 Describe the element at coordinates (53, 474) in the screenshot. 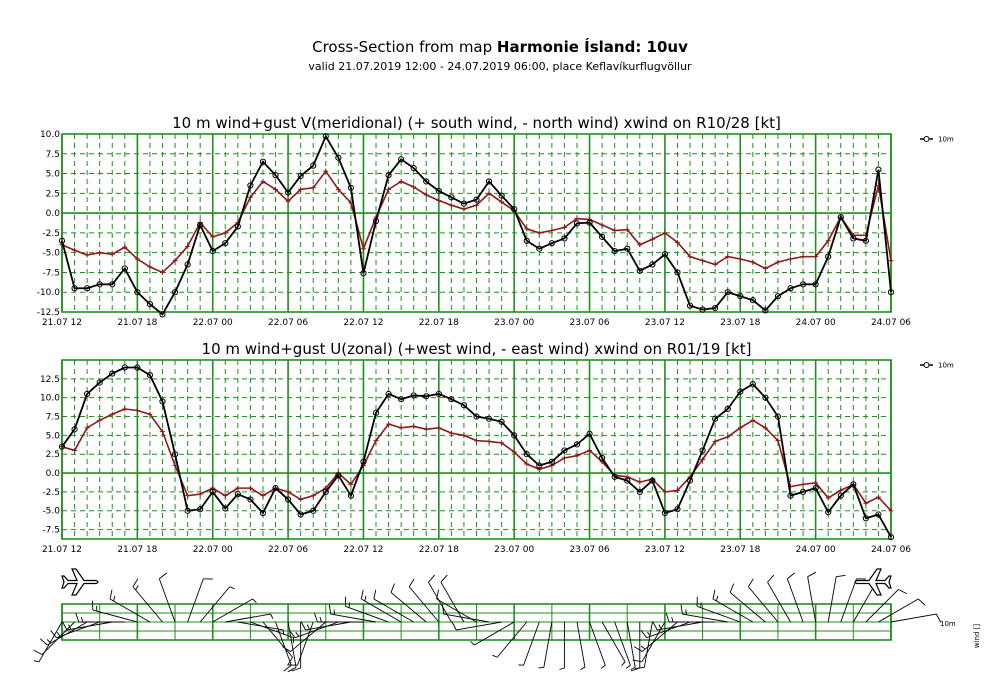

I see `u-ytick-label: 0.0` at that location.